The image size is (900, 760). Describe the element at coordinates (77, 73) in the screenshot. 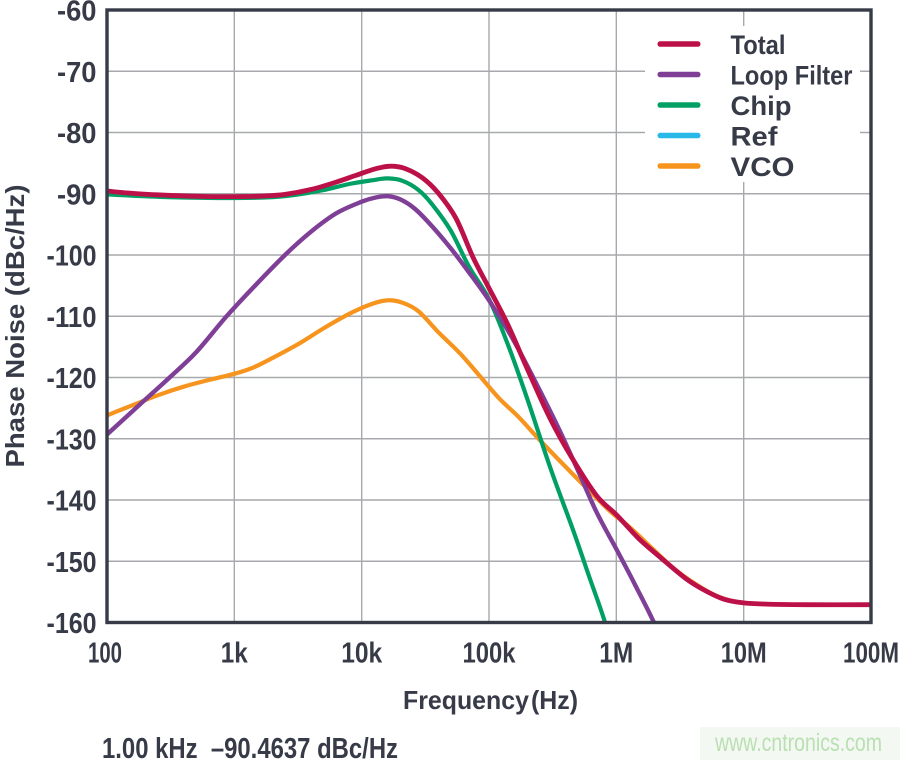

I see `svg-text: -70` at that location.